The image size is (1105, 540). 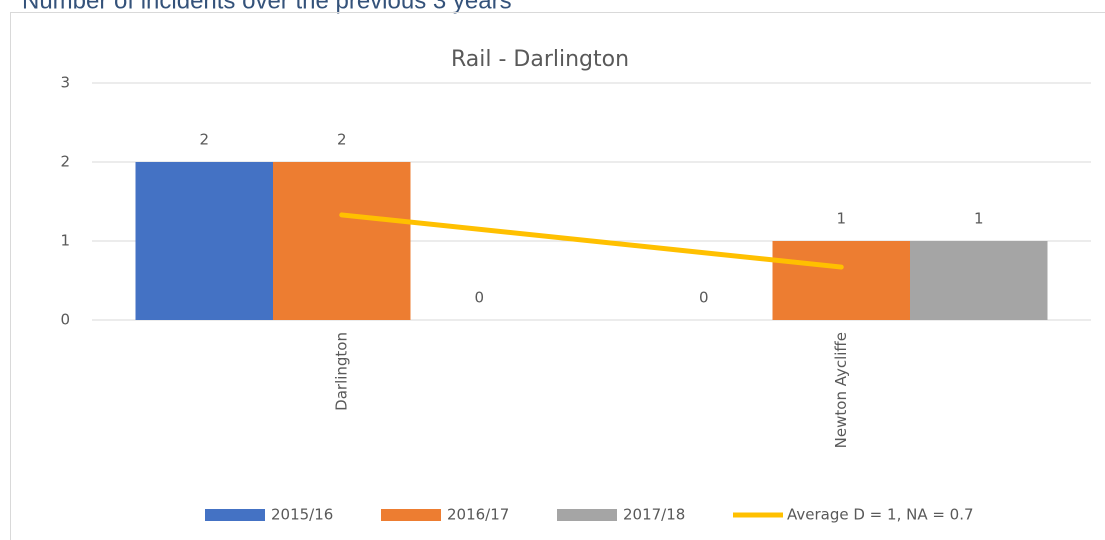 What do you see at coordinates (540, 59) in the screenshot?
I see `chart-title: Rail - Darlington` at bounding box center [540, 59].